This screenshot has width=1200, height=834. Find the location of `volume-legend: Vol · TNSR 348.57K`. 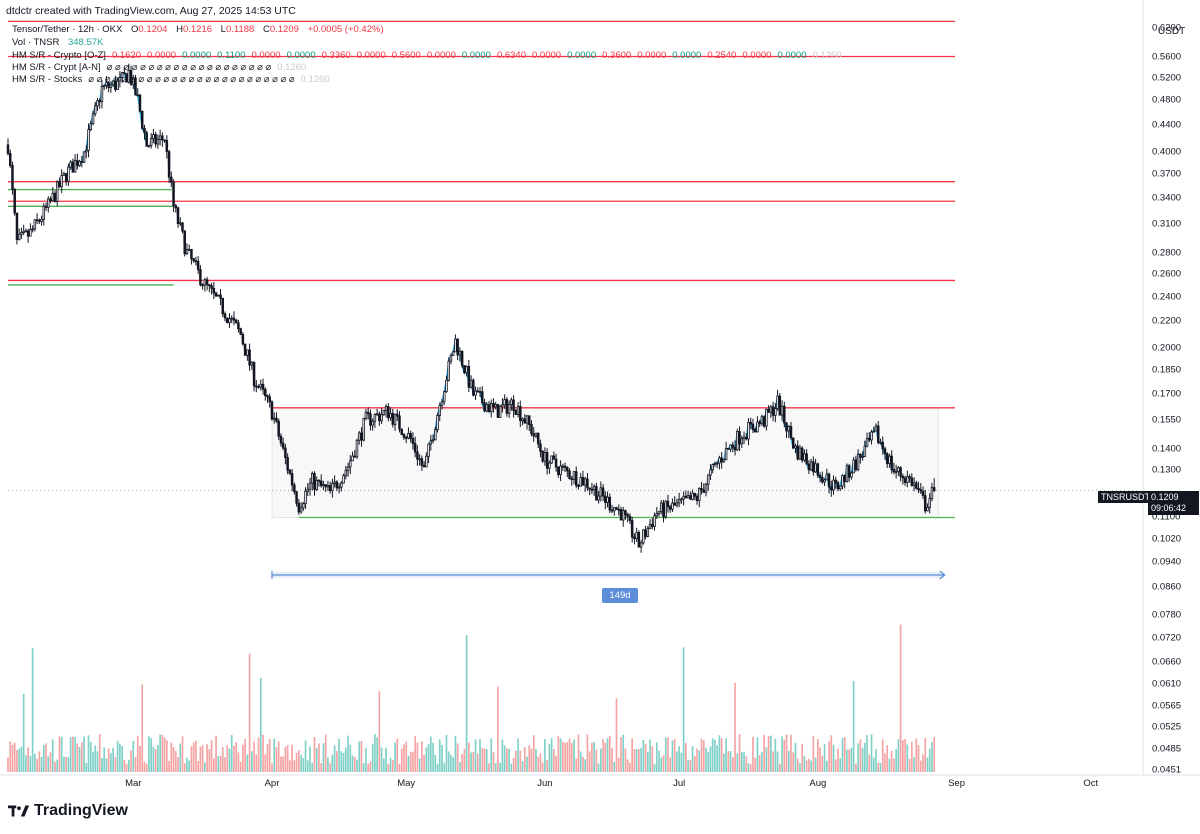

volume-legend: Vol · TNSR 348.57K is located at coordinates (60, 42).